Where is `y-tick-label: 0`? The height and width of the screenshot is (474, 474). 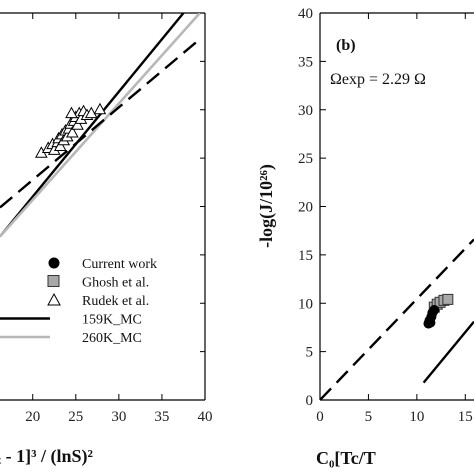 y-tick-label: 0 is located at coordinates (310, 401).